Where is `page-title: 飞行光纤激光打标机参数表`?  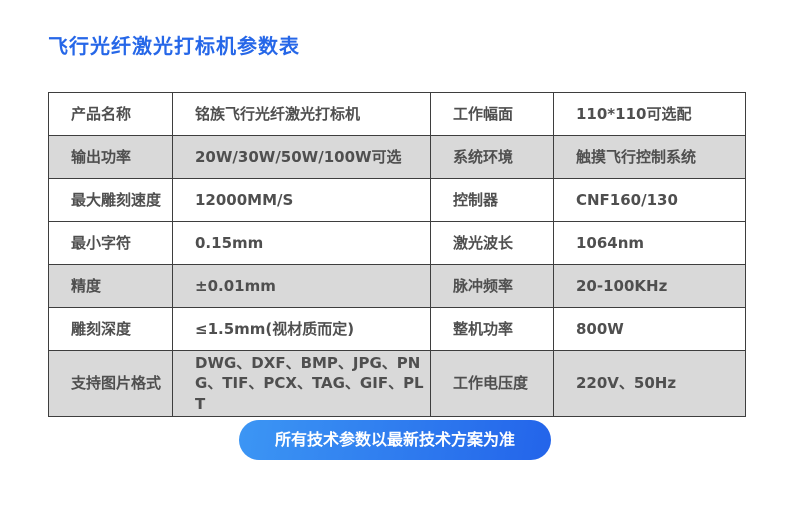 page-title: 飞行光纤激光打标机参数表 is located at coordinates (174, 46).